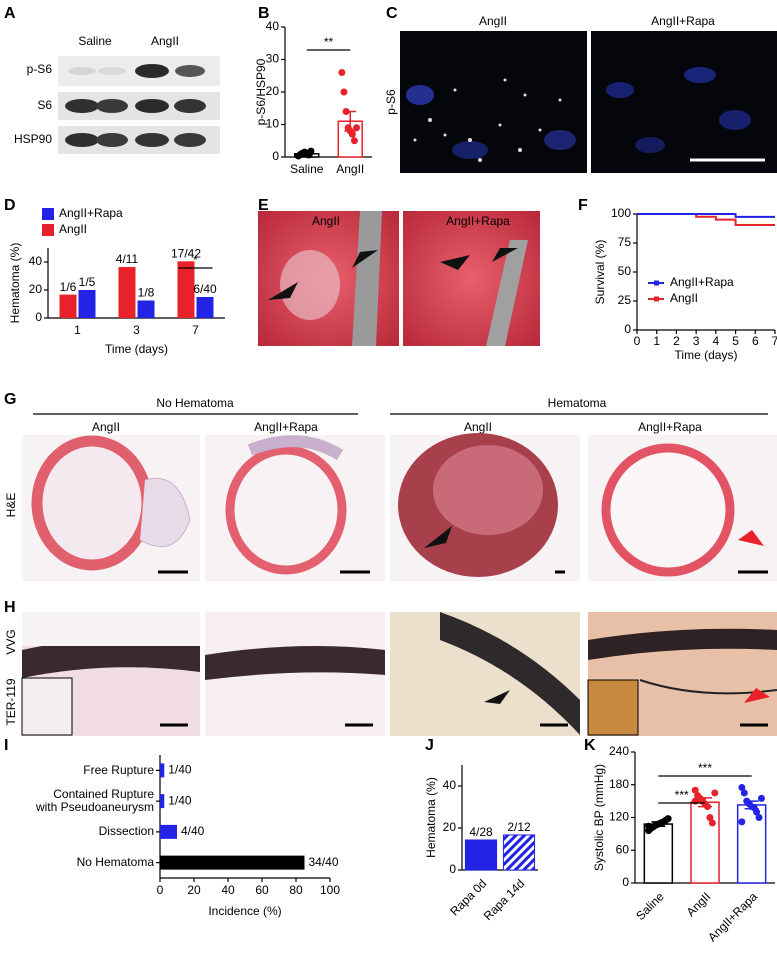 This screenshot has width=777, height=962. What do you see at coordinates (732, 916) in the screenshot?
I see `x-tick-label: AngII+Rapa` at bounding box center [732, 916].